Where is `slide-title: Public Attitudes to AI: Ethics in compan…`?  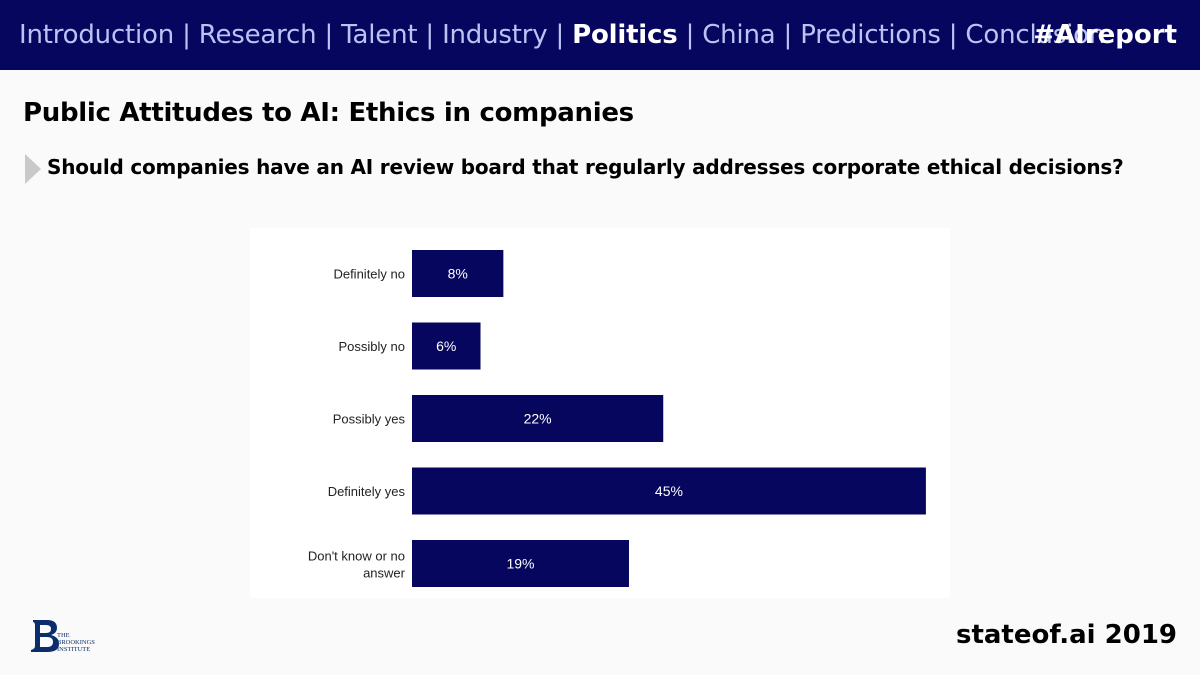 slide-title: Public Attitudes to AI: Ethics in compan… is located at coordinates (328, 113).